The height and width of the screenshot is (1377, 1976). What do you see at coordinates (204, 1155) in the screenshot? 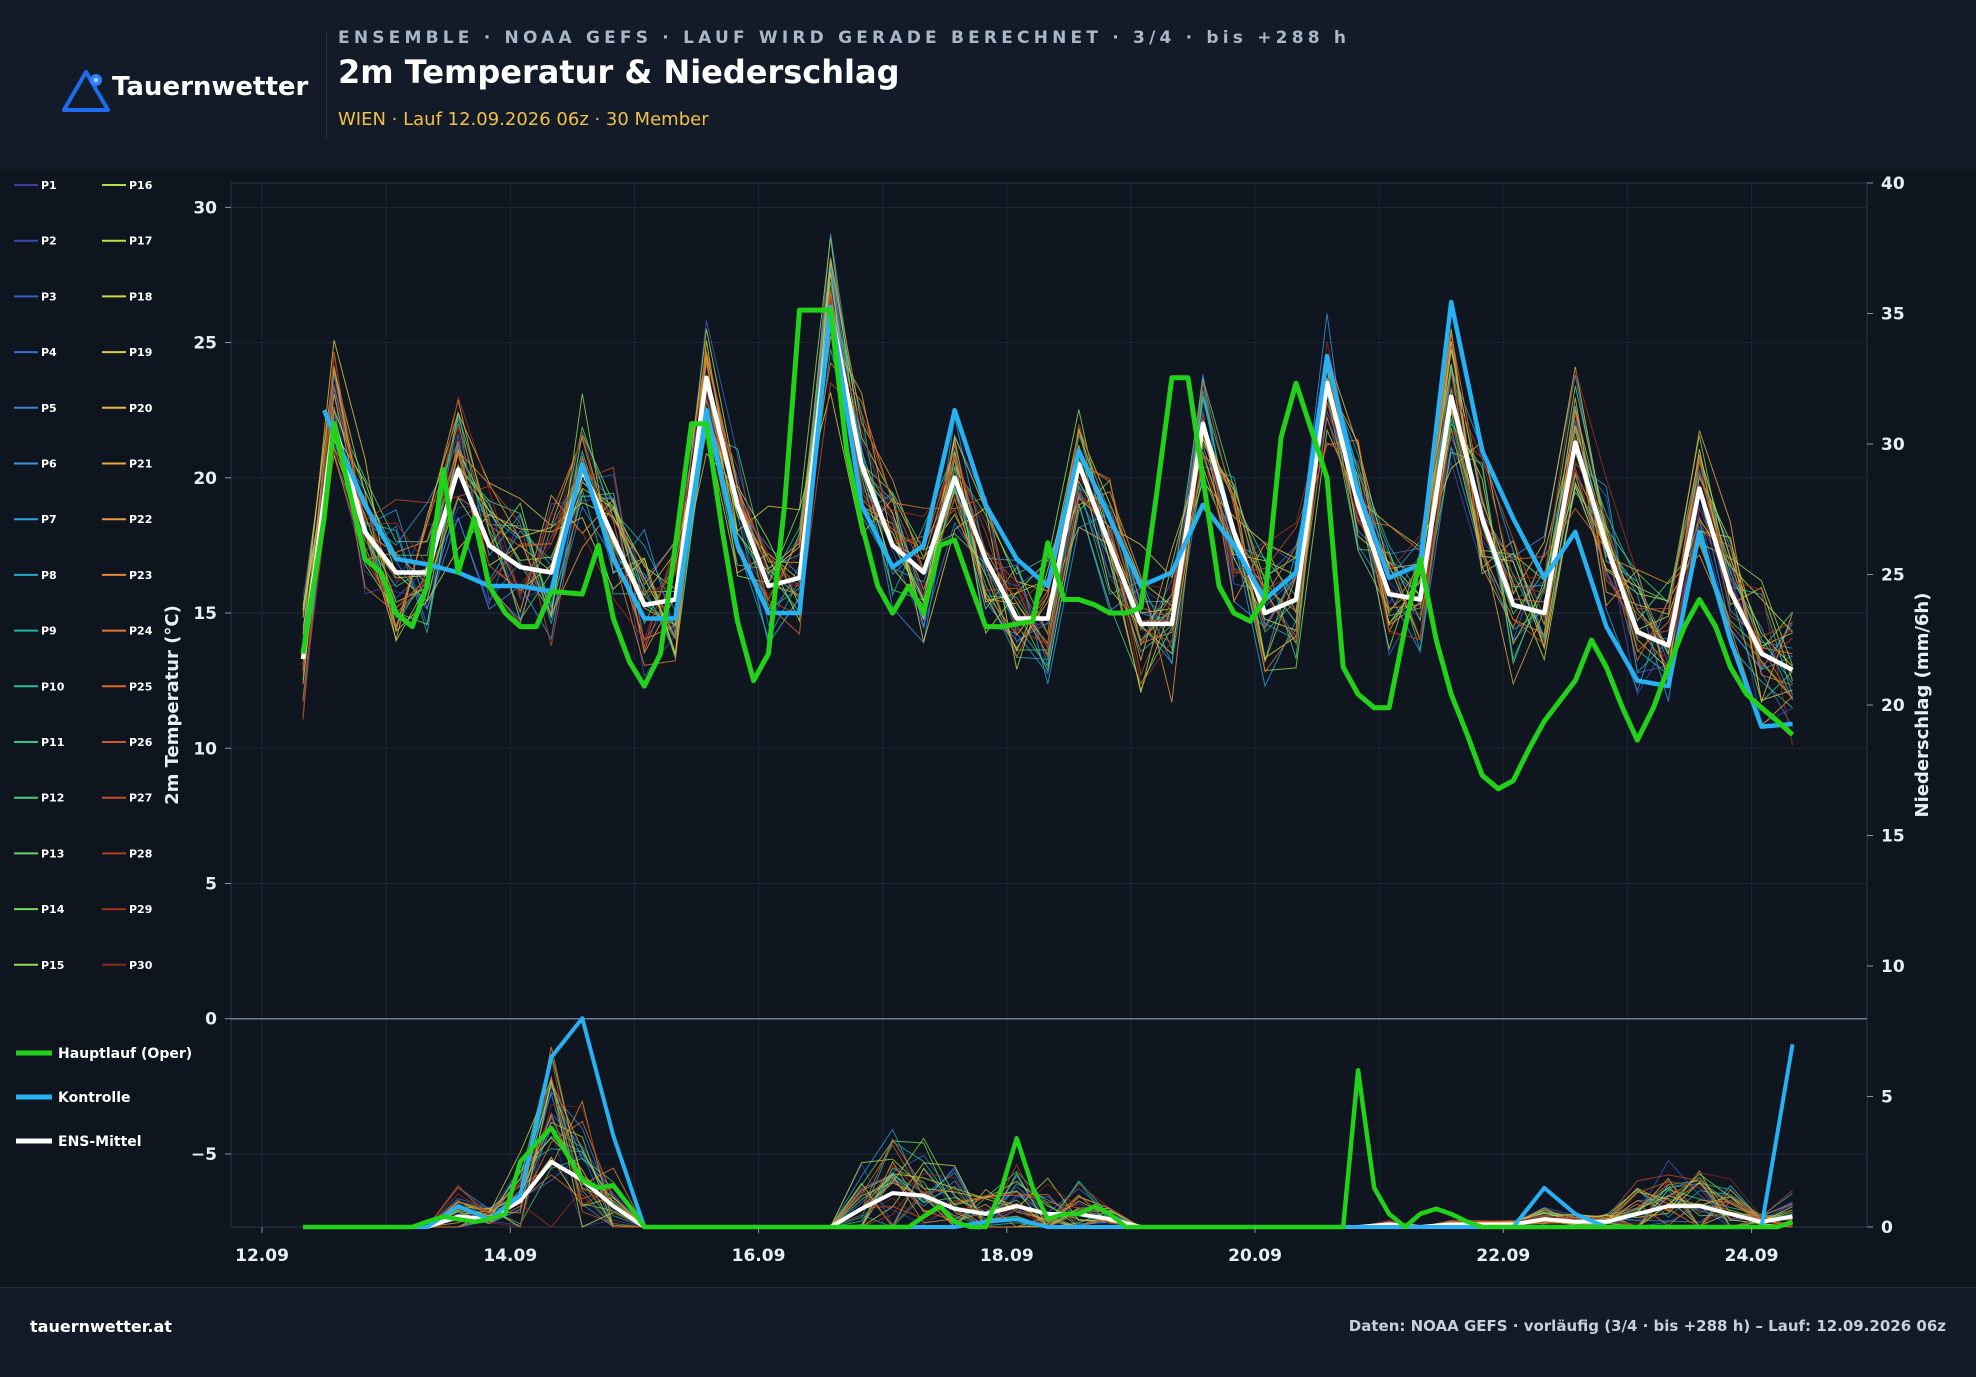
I see `y-tick-label: −5` at bounding box center [204, 1155].